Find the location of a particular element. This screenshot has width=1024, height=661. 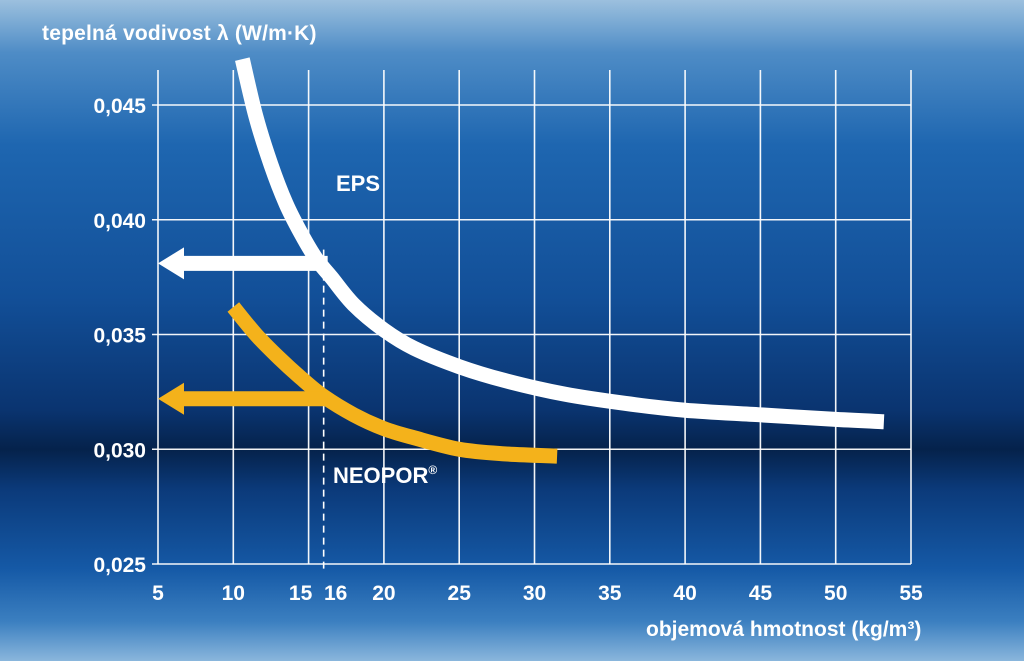

x-tick-label: 16 is located at coordinates (335, 593).